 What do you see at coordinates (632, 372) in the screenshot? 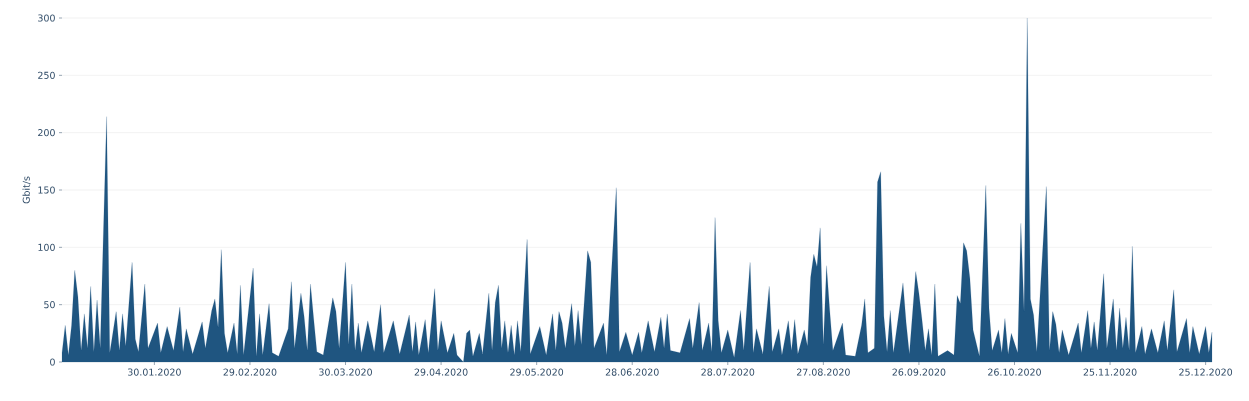
I see `x-tick-label: 28.06.2020` at bounding box center [632, 372].